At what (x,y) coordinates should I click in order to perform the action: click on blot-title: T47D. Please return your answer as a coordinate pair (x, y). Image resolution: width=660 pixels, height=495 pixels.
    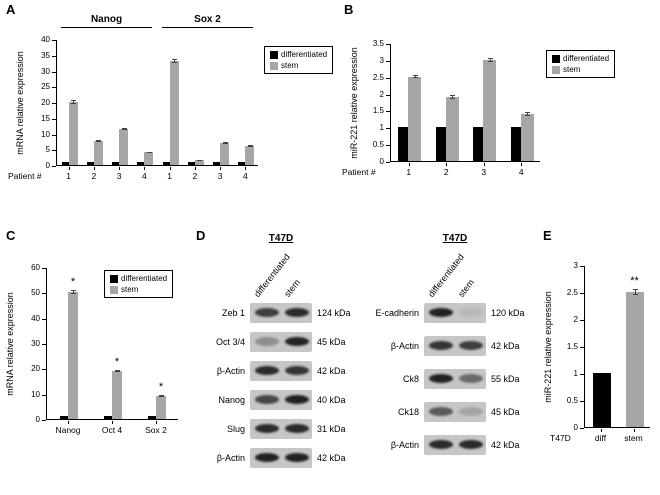
    Looking at the image, I should click on (455, 238).